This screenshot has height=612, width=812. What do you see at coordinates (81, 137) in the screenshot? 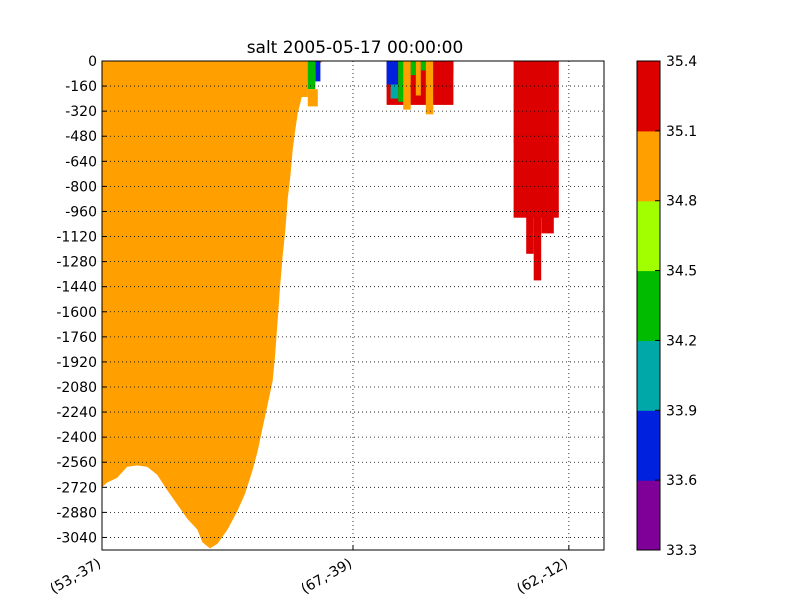
I see `y-tick-label-3: -480` at bounding box center [81, 137].